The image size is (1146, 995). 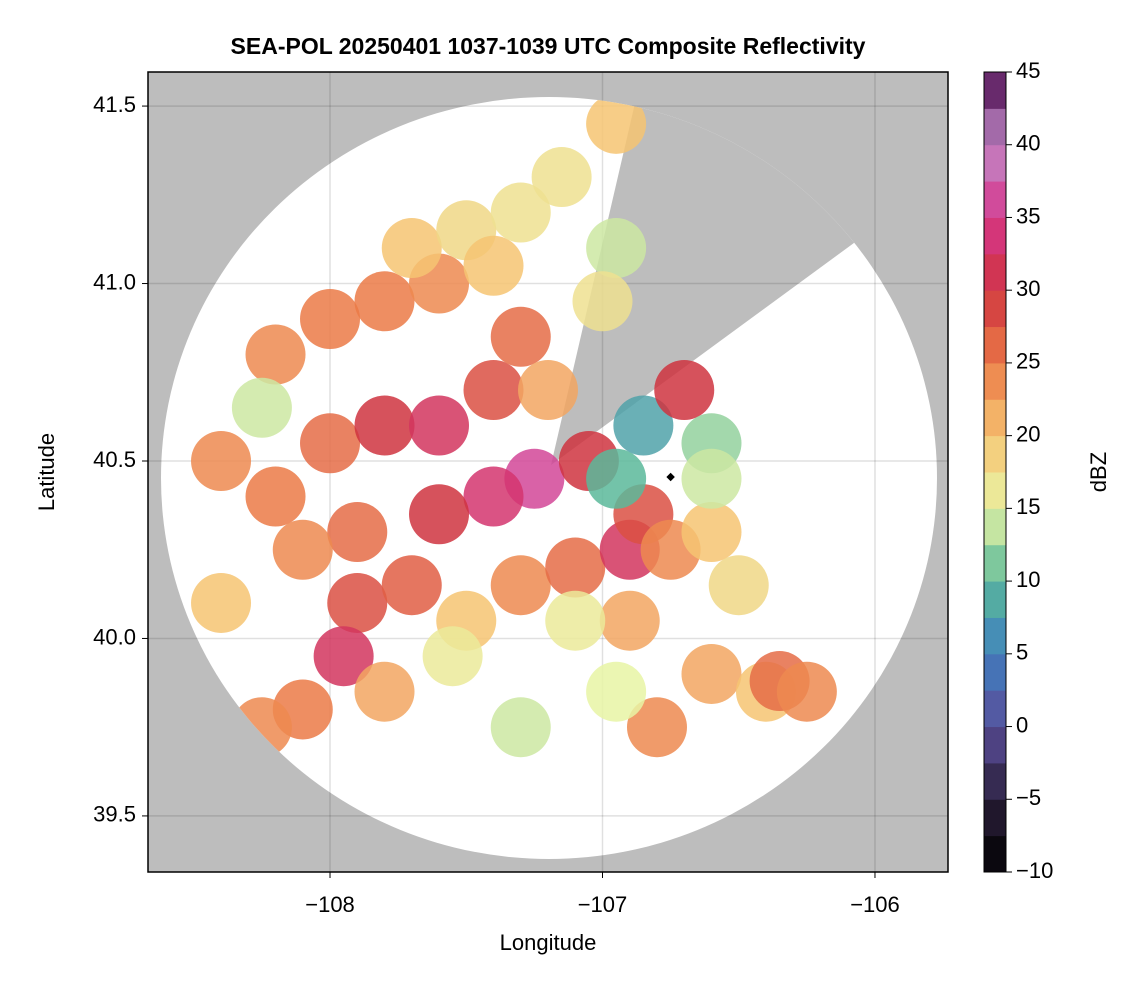 I want to click on colorbar-tick-label: −5, so click(x=1028, y=797).